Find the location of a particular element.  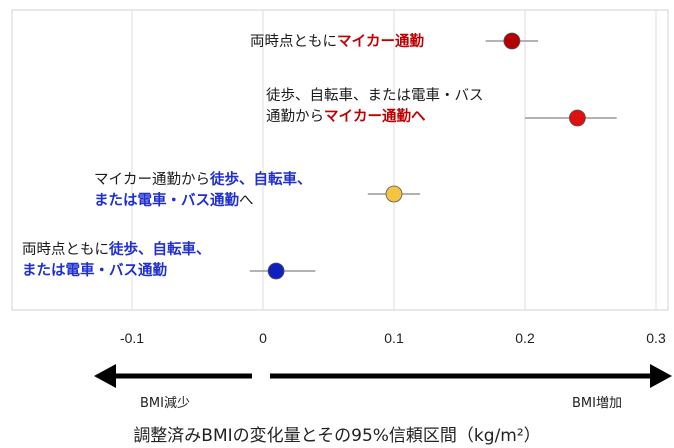

row-label-3-highlight: 徒歩、自転車、 または電車・バス通勤 is located at coordinates (203, 190).